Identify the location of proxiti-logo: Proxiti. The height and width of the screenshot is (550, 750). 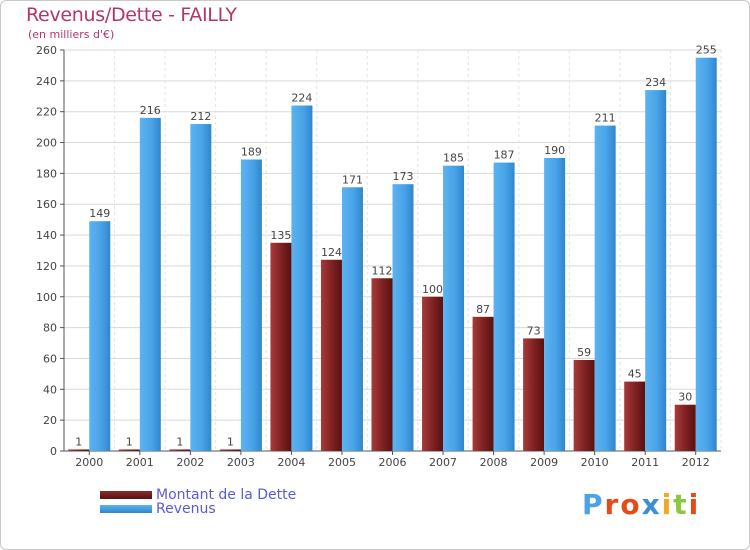
(641, 504).